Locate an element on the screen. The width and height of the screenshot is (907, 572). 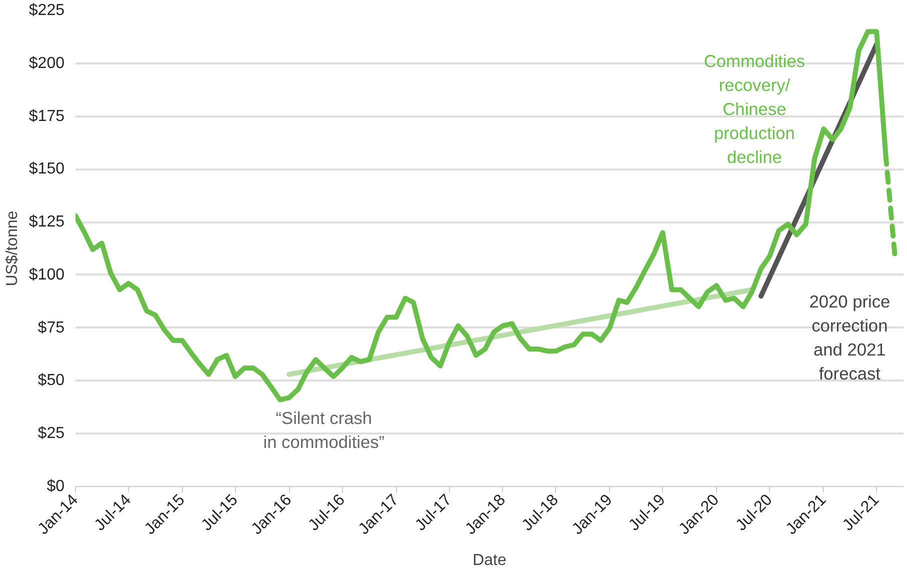
annotation: “Silent crash in commodities” is located at coordinates (324, 430).